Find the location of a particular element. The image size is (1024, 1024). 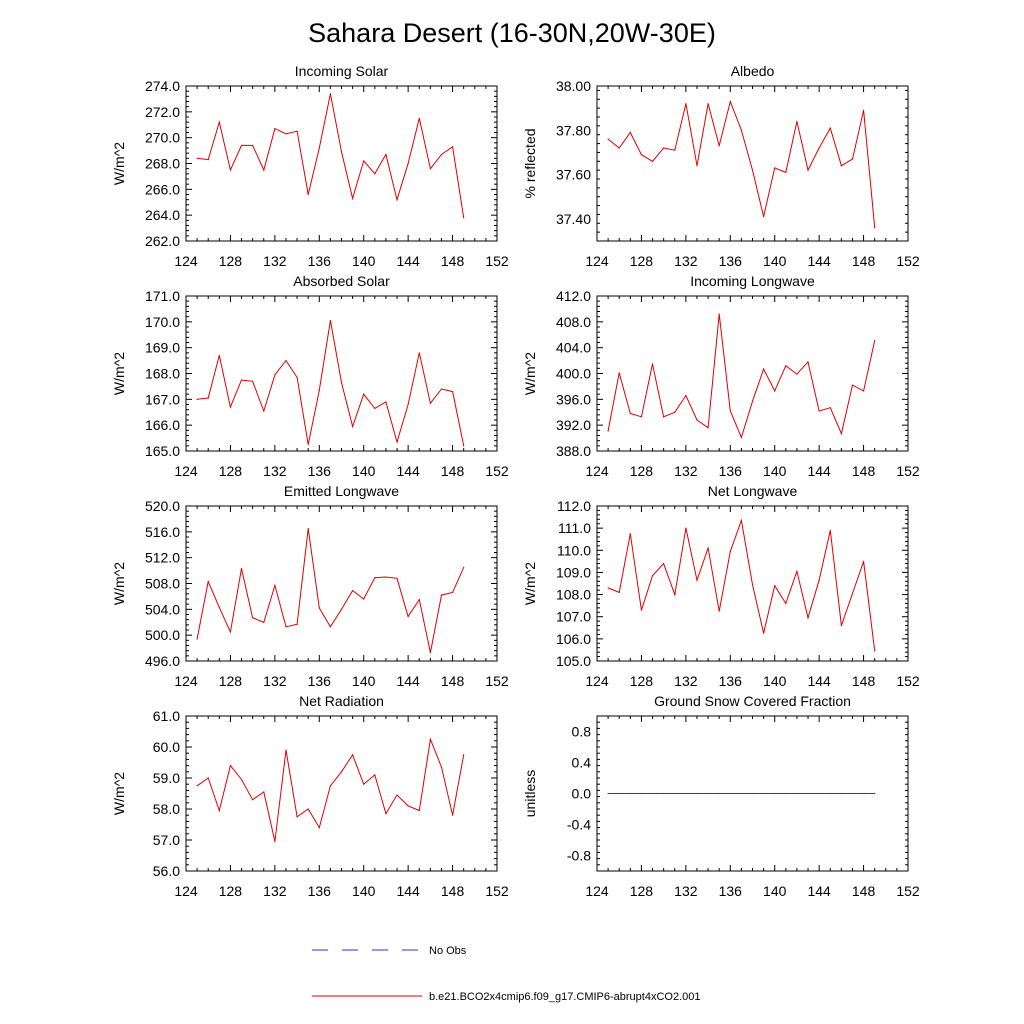

y-tick-label: 109.0 is located at coordinates (573, 572).